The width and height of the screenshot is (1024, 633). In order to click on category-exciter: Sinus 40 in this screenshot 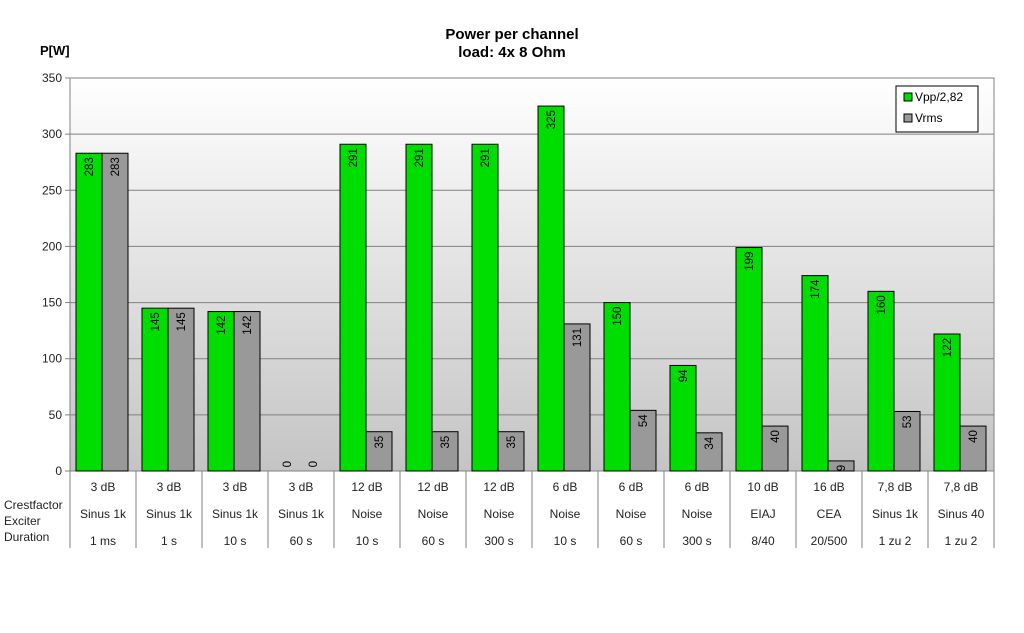, I will do `click(961, 514)`.